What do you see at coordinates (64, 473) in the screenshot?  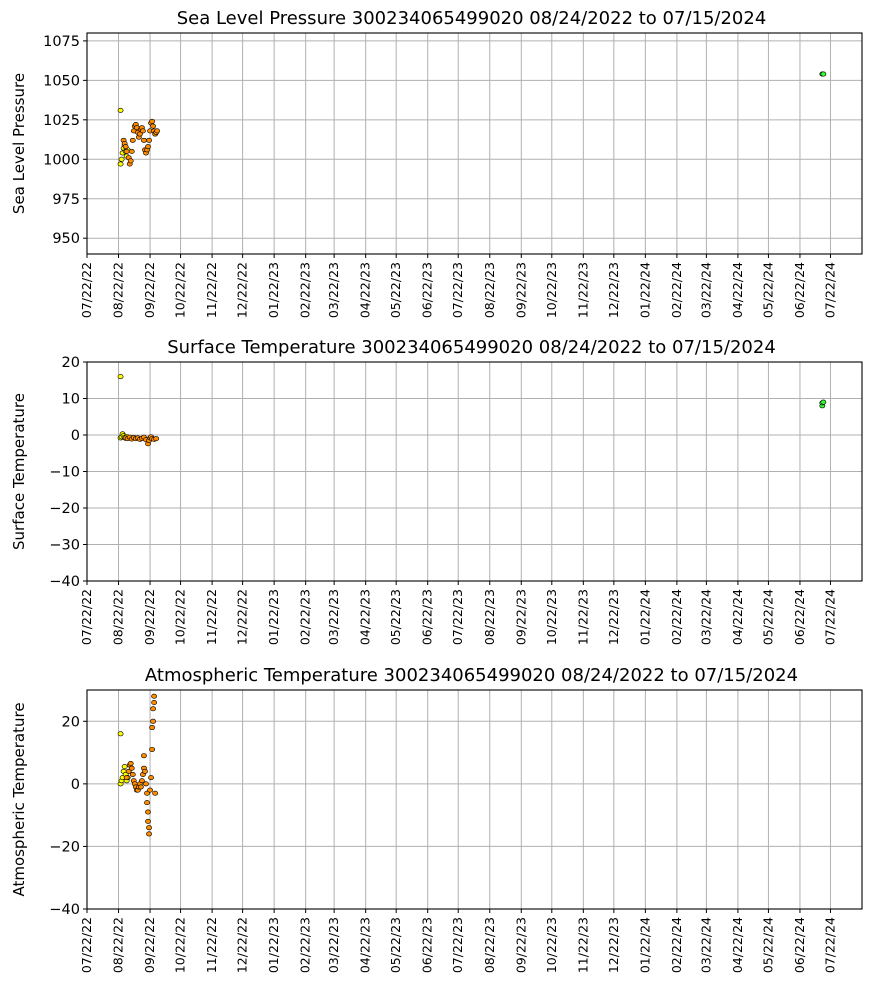 I see `y-tick-label: −10` at bounding box center [64, 473].